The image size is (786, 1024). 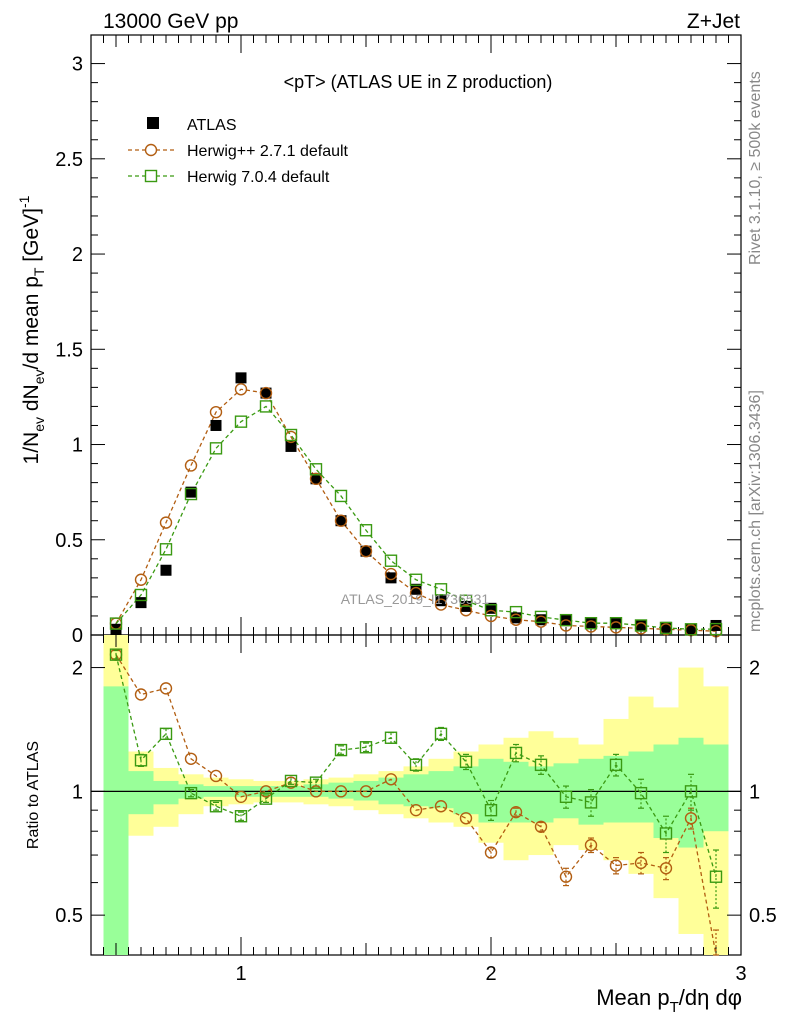 I want to click on y-tick-label: 0, so click(x=77, y=636).